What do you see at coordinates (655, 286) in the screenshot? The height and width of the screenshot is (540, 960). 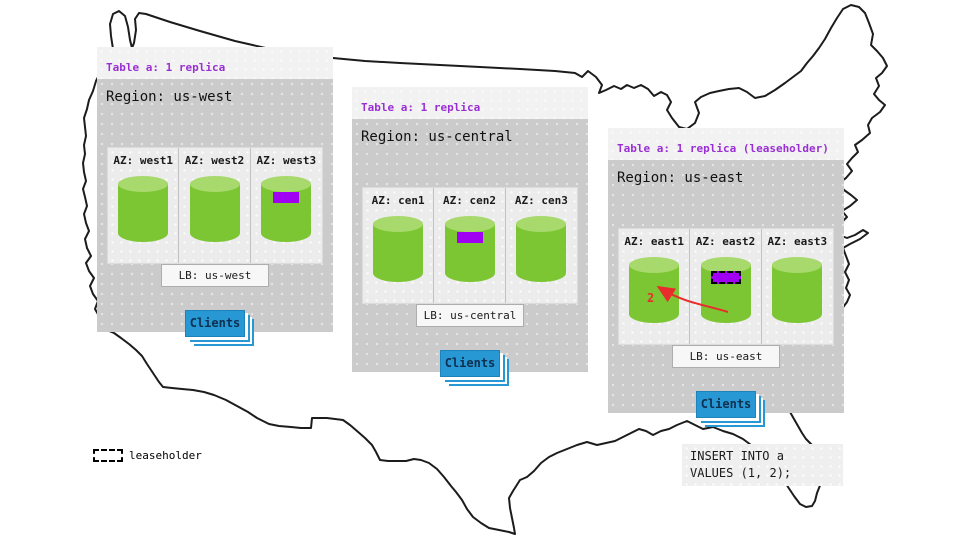 I see `az-east1: AZ: east1` at bounding box center [655, 286].